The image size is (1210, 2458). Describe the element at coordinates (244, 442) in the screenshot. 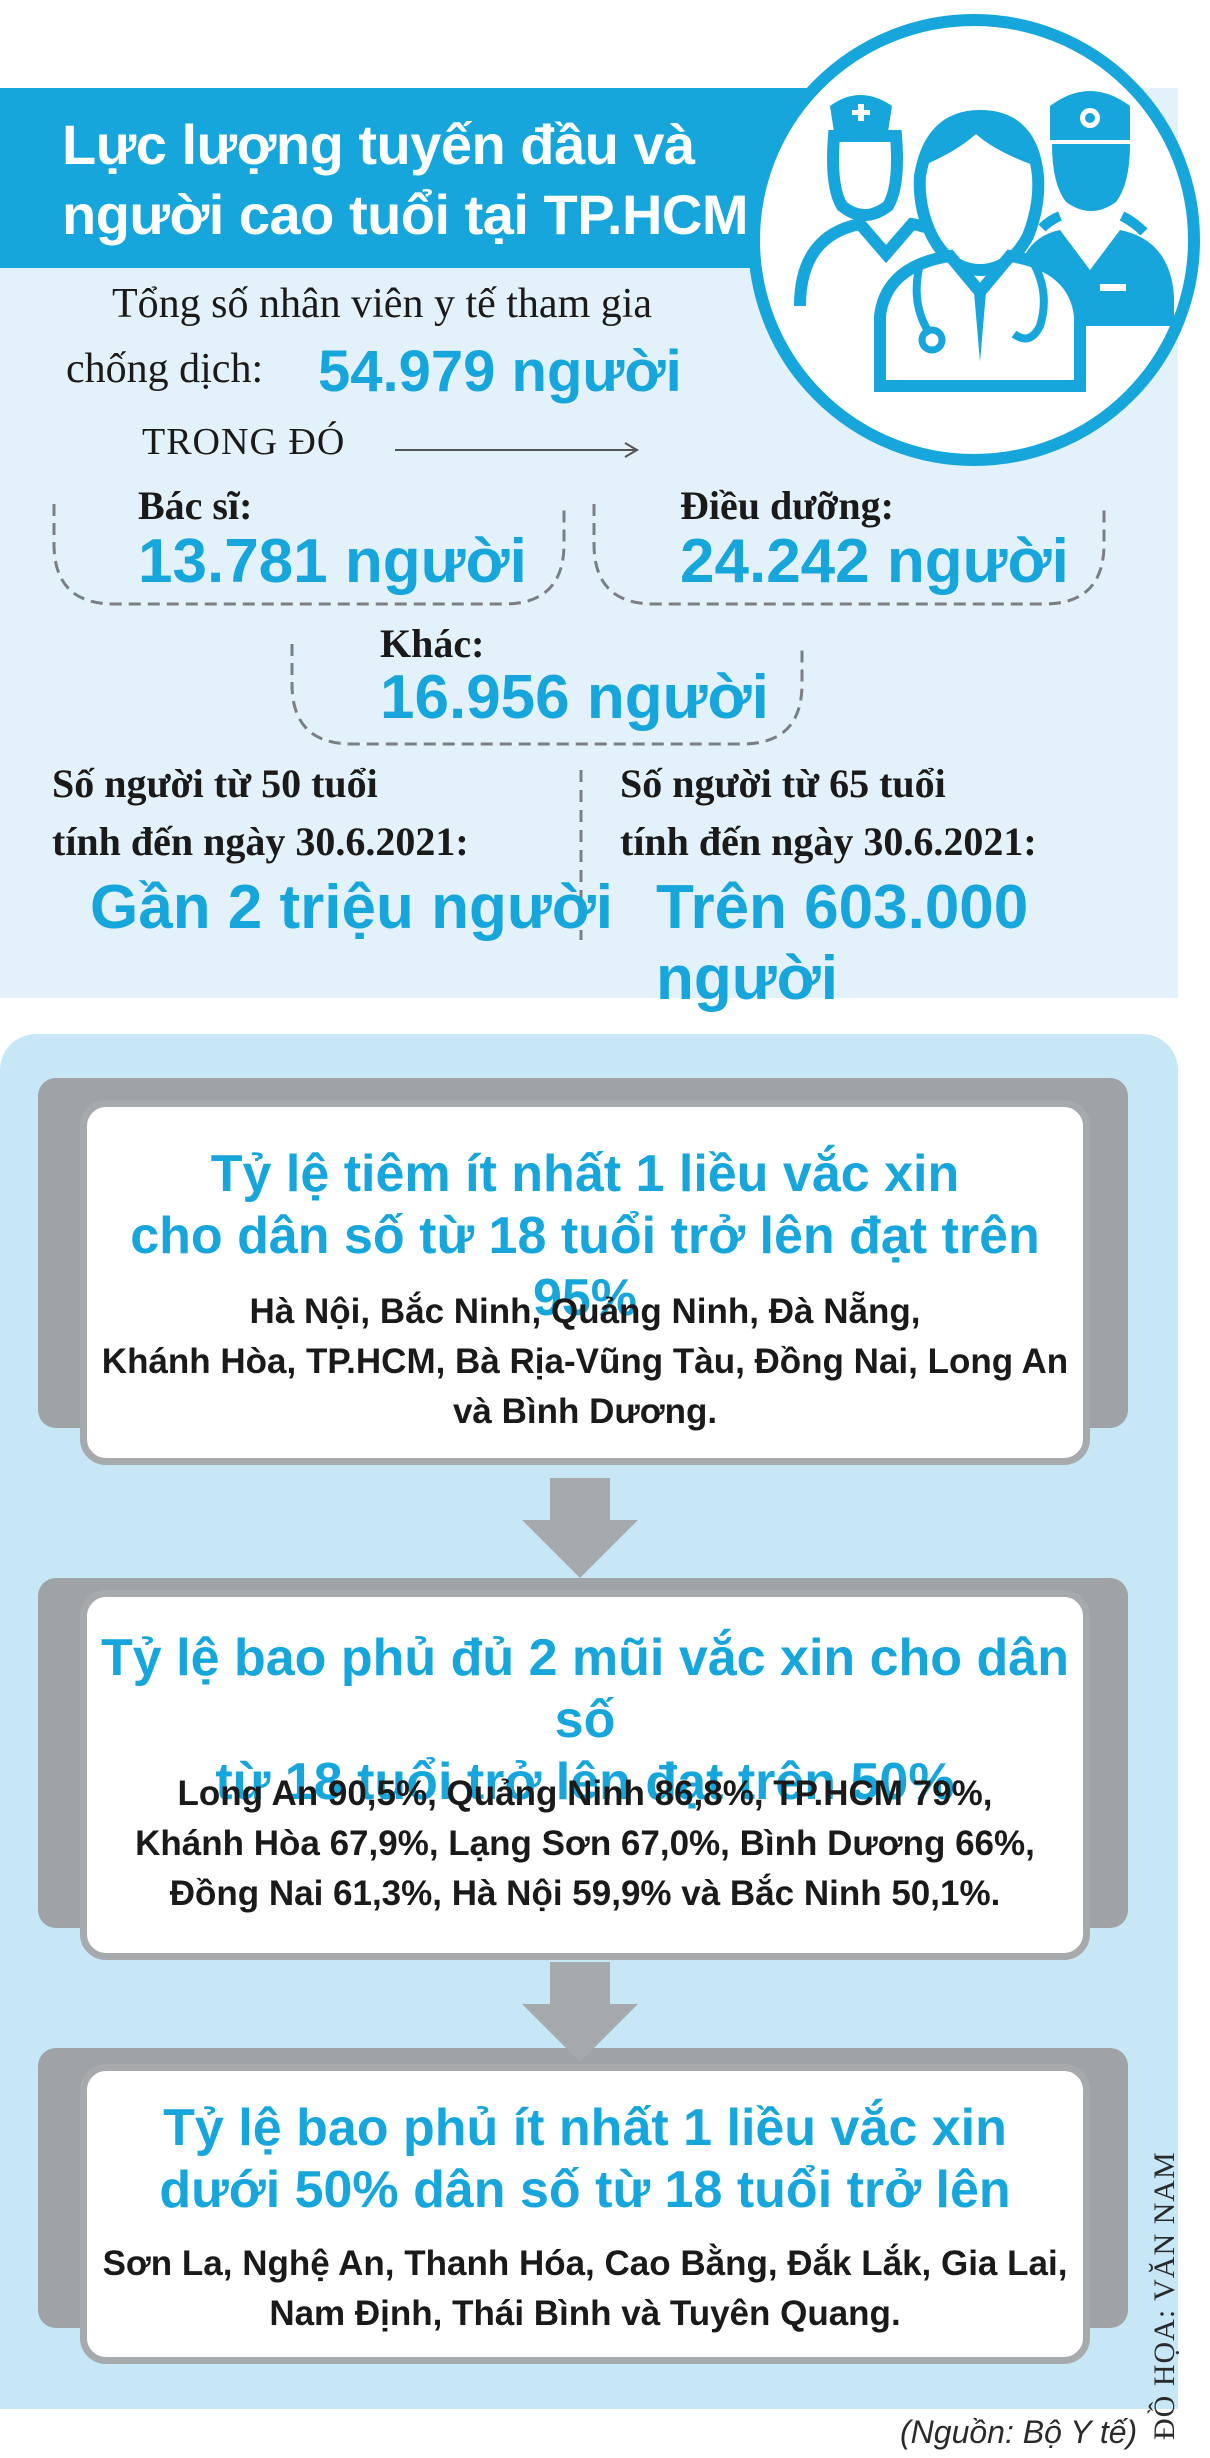

I see `breakdown-label: TRONG ĐÓ` at that location.